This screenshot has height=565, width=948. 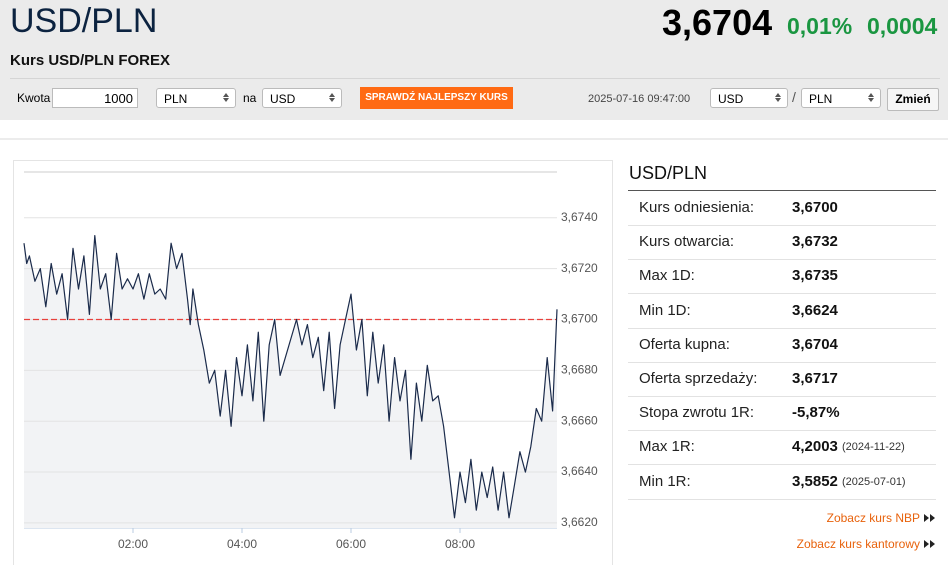 I want to click on title: USD/PLN, so click(x=84, y=21).